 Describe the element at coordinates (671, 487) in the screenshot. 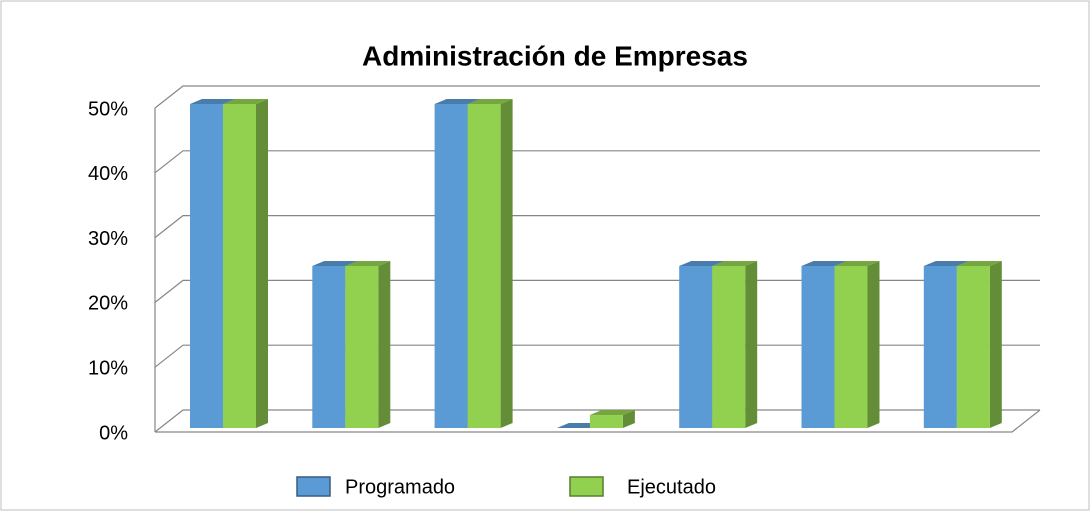

I see `legend-label: Ejecutado` at that location.